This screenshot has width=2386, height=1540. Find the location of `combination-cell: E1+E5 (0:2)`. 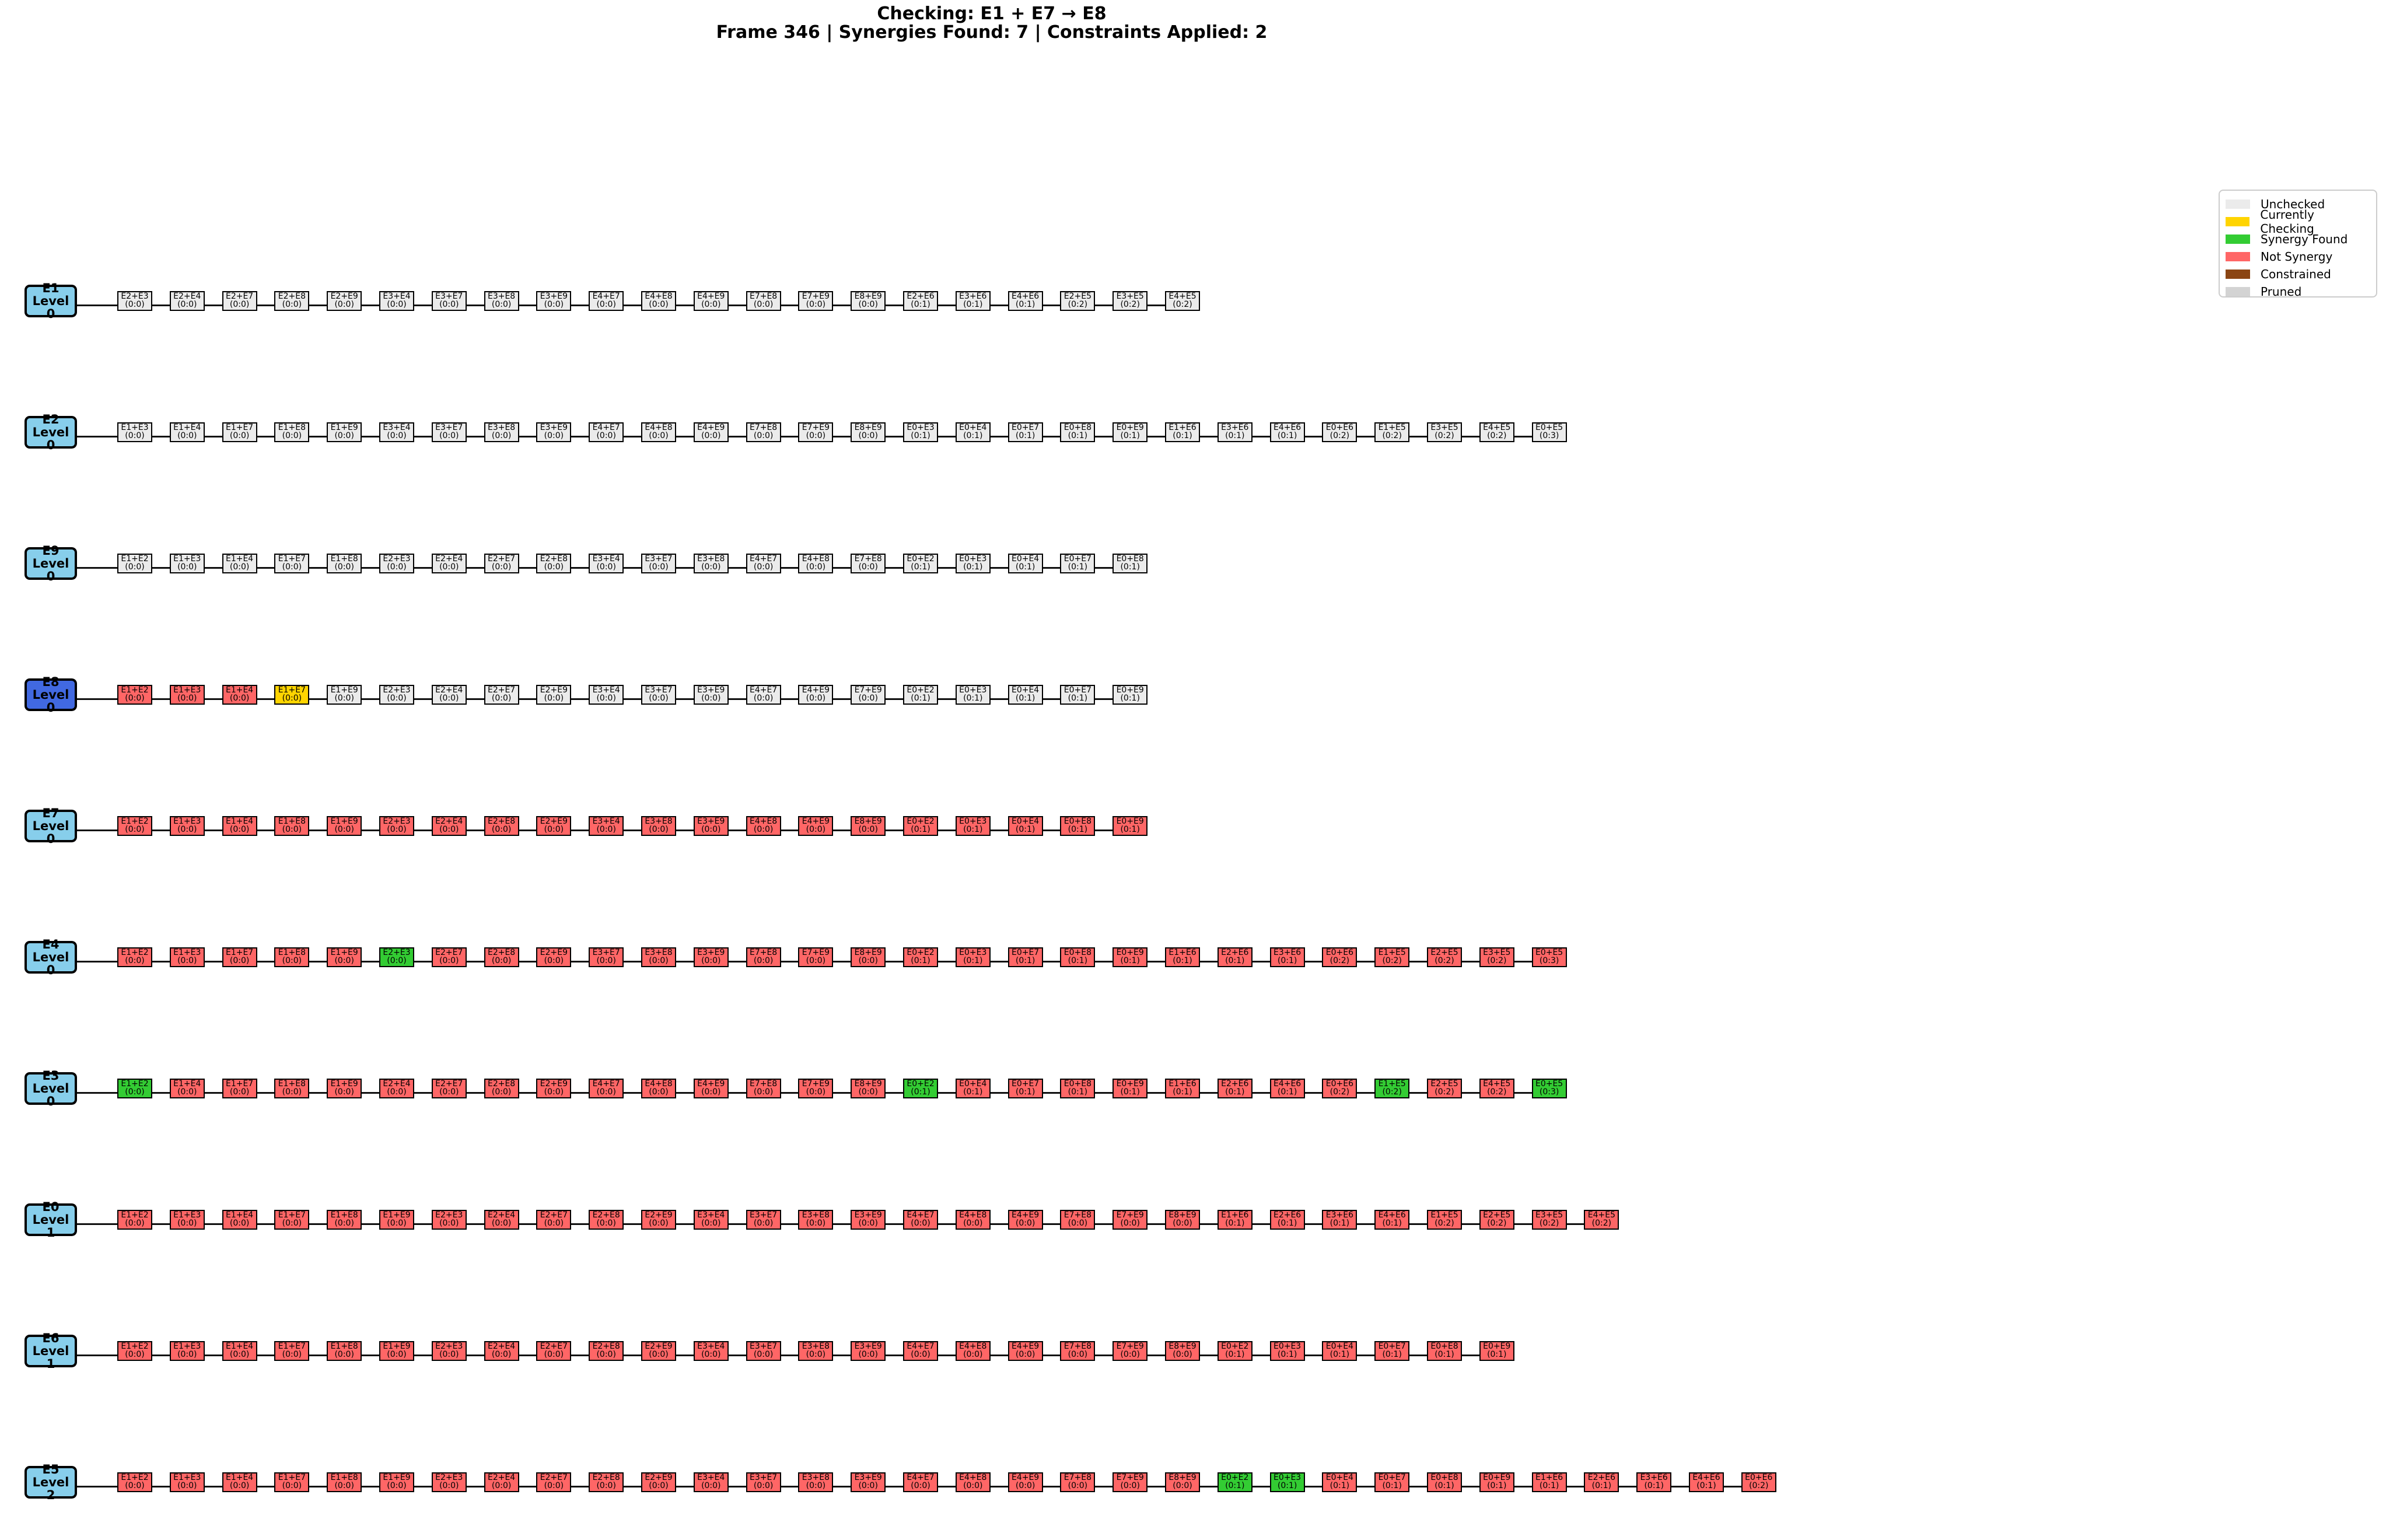

combination-cell: E1+E5 (0:2) is located at coordinates (1392, 957).